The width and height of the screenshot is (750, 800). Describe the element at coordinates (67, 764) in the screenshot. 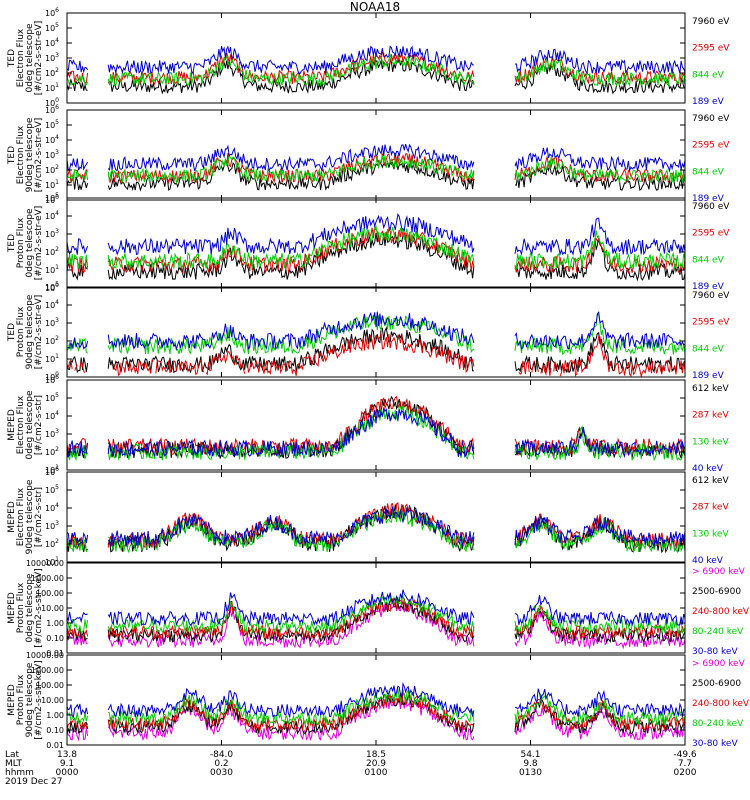

I see `x-tick-mlt: 9.1` at that location.